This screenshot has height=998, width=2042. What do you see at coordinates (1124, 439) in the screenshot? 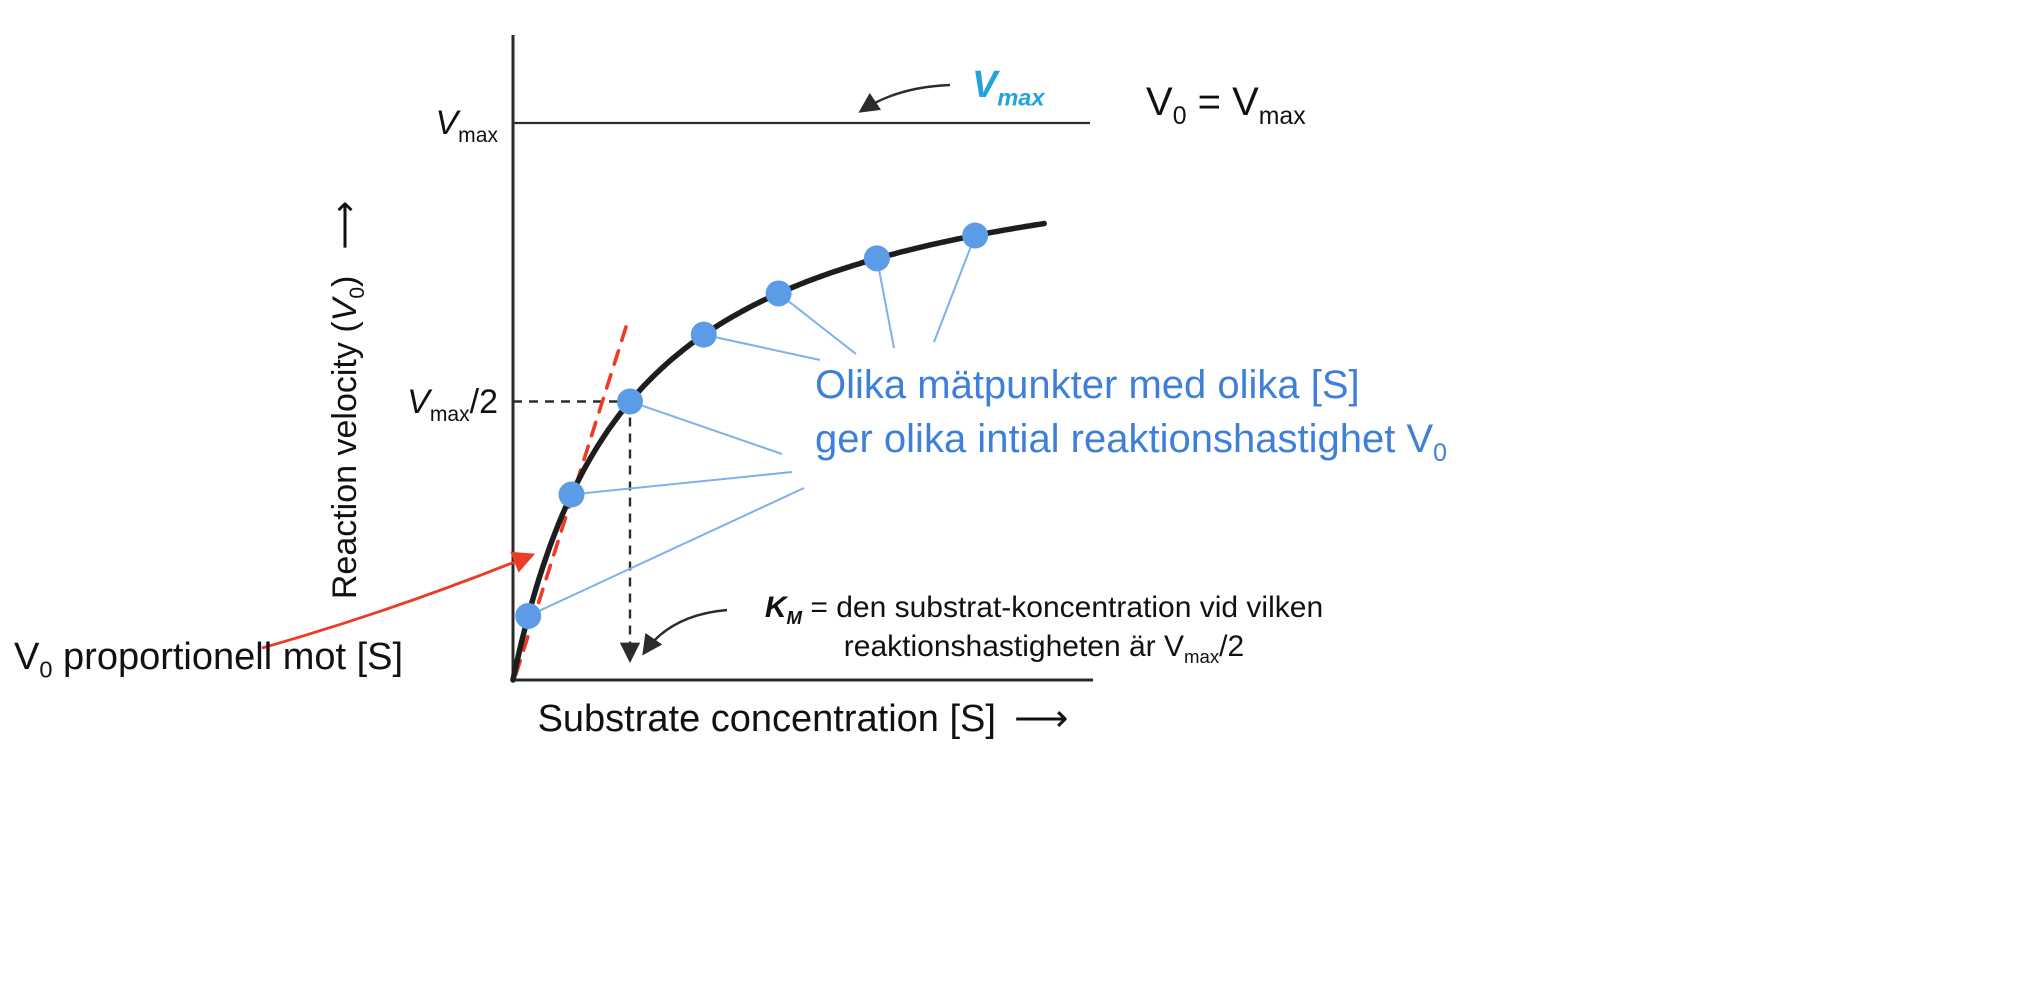
I see `measure-note-line2-text: ger olika intial reaktionshastighet V` at bounding box center [1124, 439].